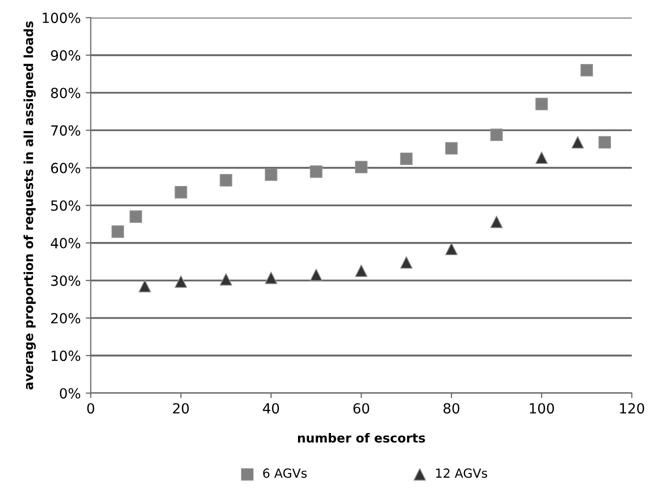 The image size is (648, 504). What do you see at coordinates (65, 280) in the screenshot?
I see `y-tick-label: 30%` at bounding box center [65, 280].